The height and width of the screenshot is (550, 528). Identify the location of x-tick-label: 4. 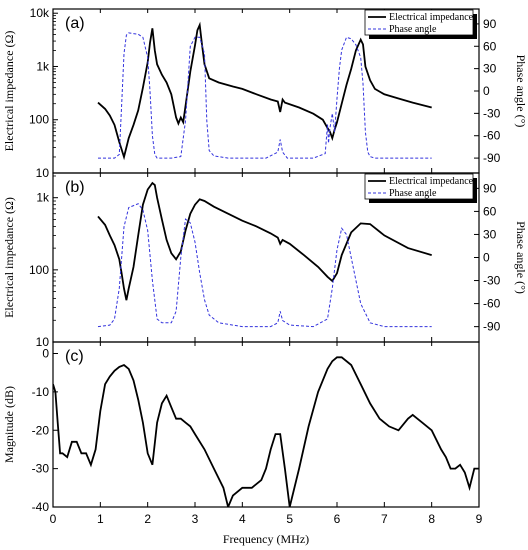
(242, 519).